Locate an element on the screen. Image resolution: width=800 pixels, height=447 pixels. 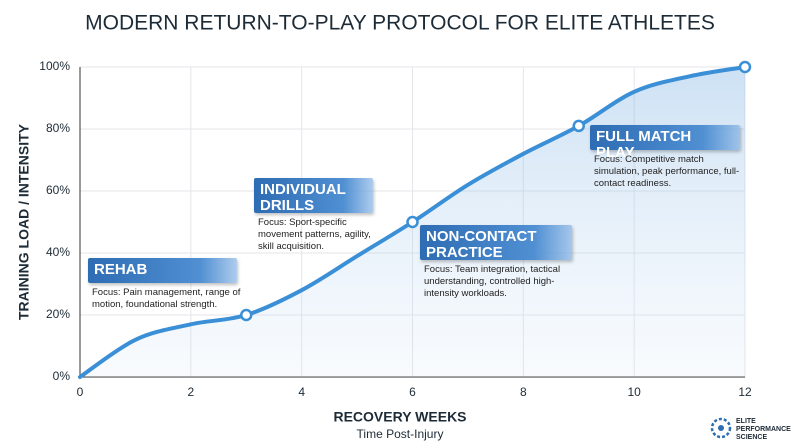
x-tick-label: 8 is located at coordinates (523, 392).